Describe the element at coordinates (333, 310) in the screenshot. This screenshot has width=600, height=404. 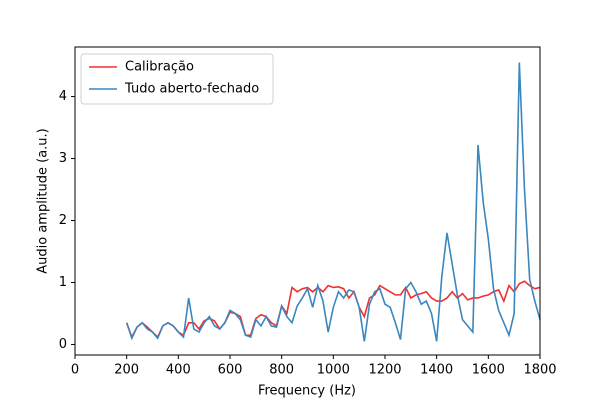
I see `series-line` at that location.